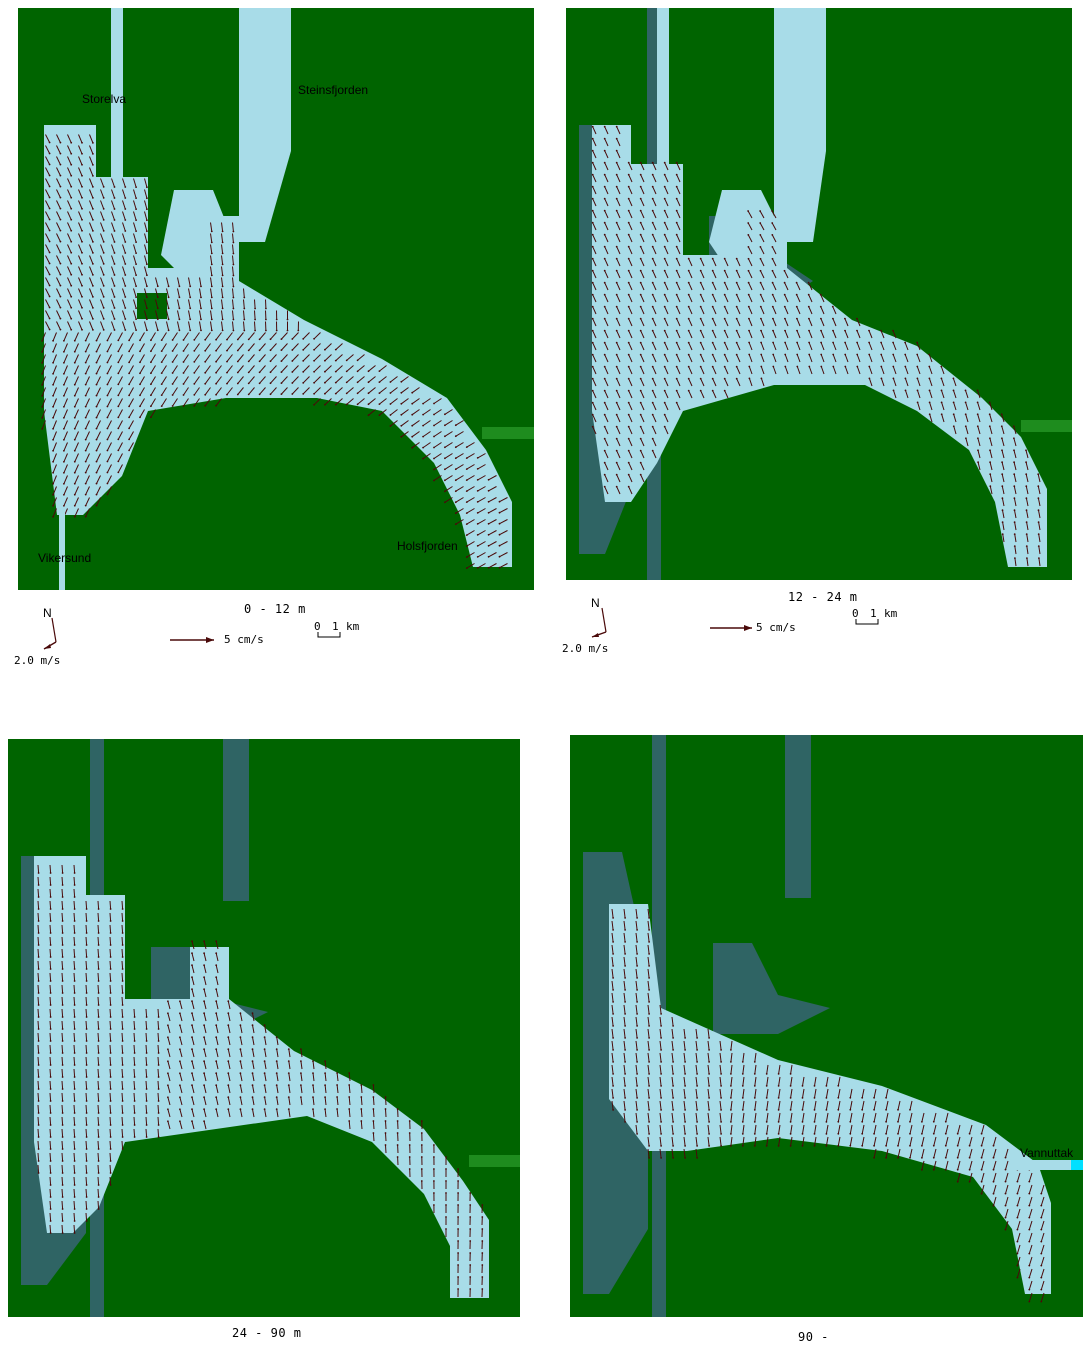 Image resolution: width=1083 pixels, height=1354 pixels. What do you see at coordinates (891, 613) in the screenshot?
I see `distance-scale-unit: km` at bounding box center [891, 613].